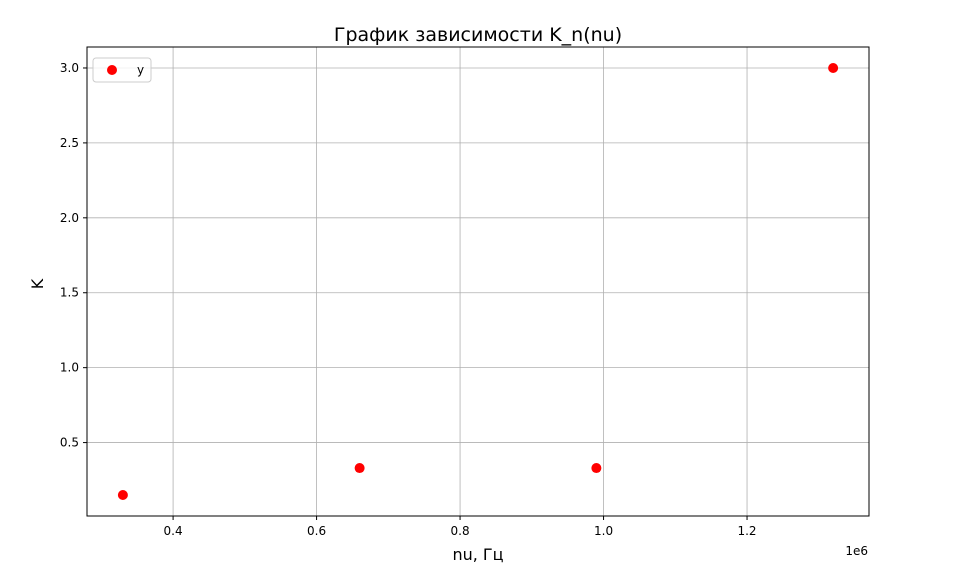  Describe the element at coordinates (69, 293) in the screenshot. I see `y-tick-label: 1.5` at that location.